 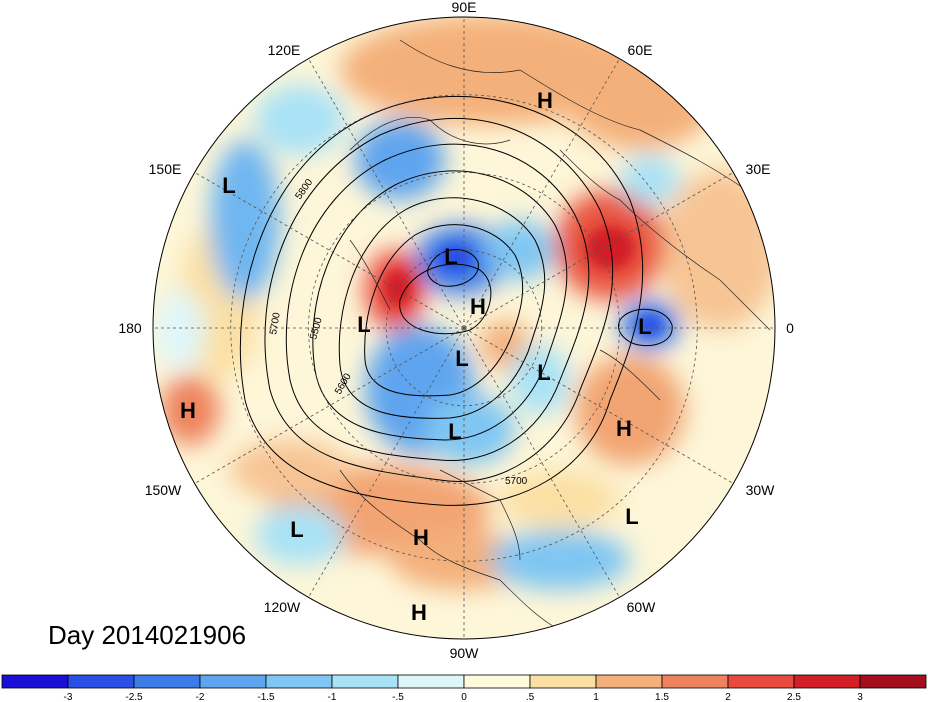 I want to click on colorbar: -3 -2.5 -2 -1.5 -1 -.5 0 .5 1 1.5 2 2.5 3, so click(x=464, y=688).